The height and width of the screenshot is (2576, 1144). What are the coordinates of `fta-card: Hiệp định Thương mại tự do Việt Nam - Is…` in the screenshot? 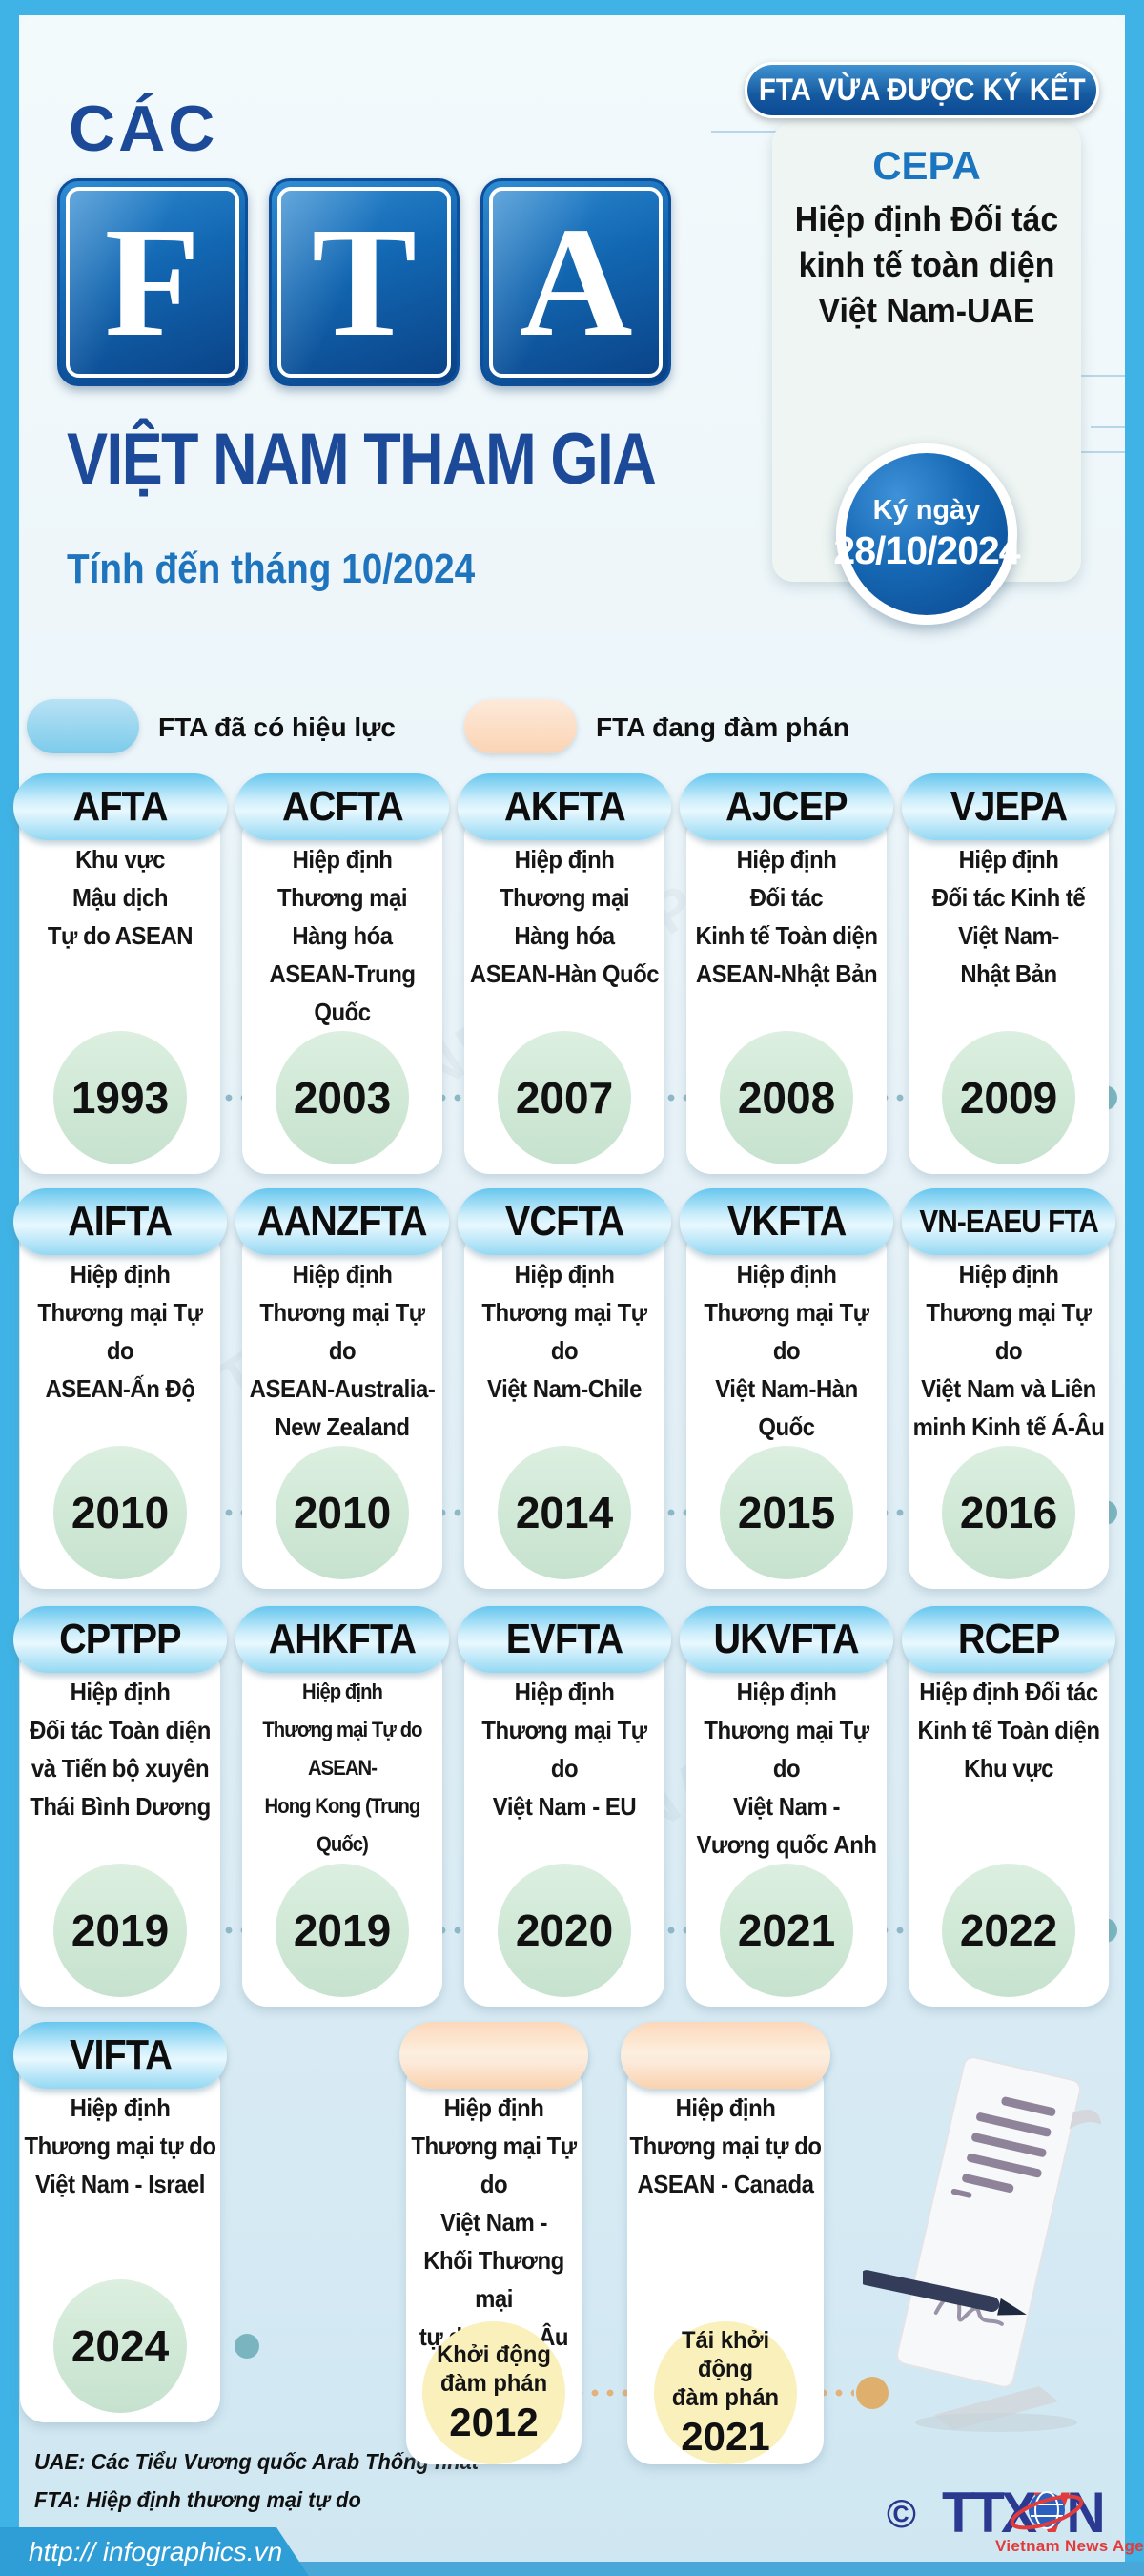 It's located at (120, 2222).